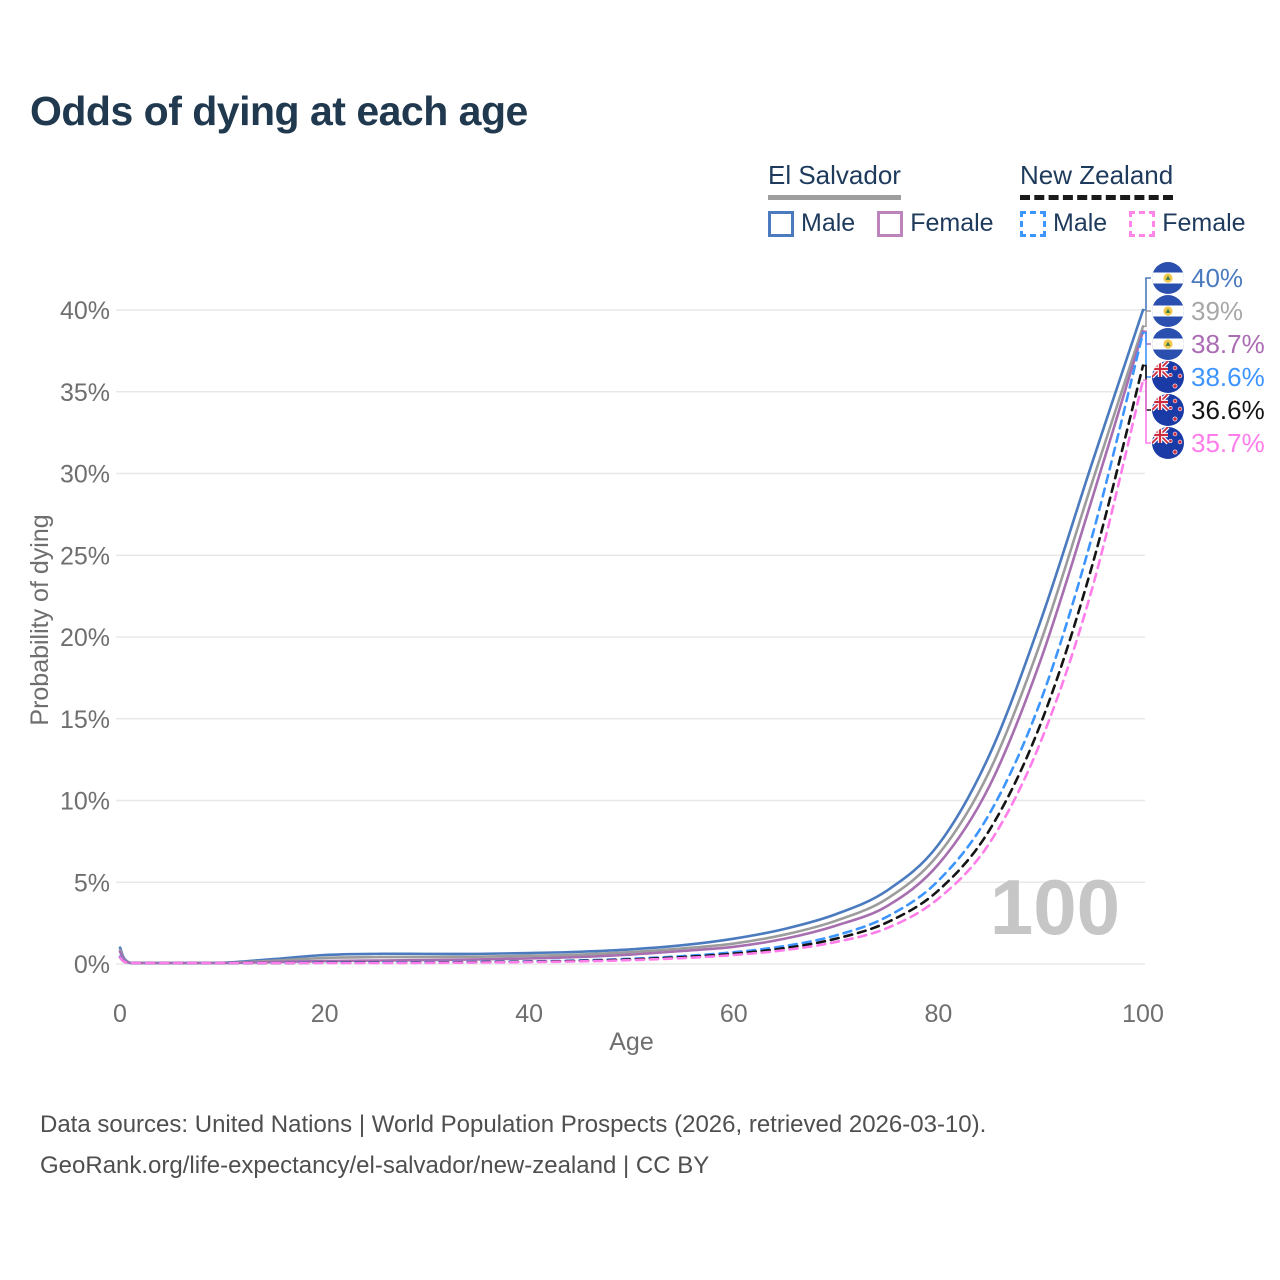  Describe the element at coordinates (1228, 409) in the screenshot. I see `end-label-value: 36.6%` at that location.